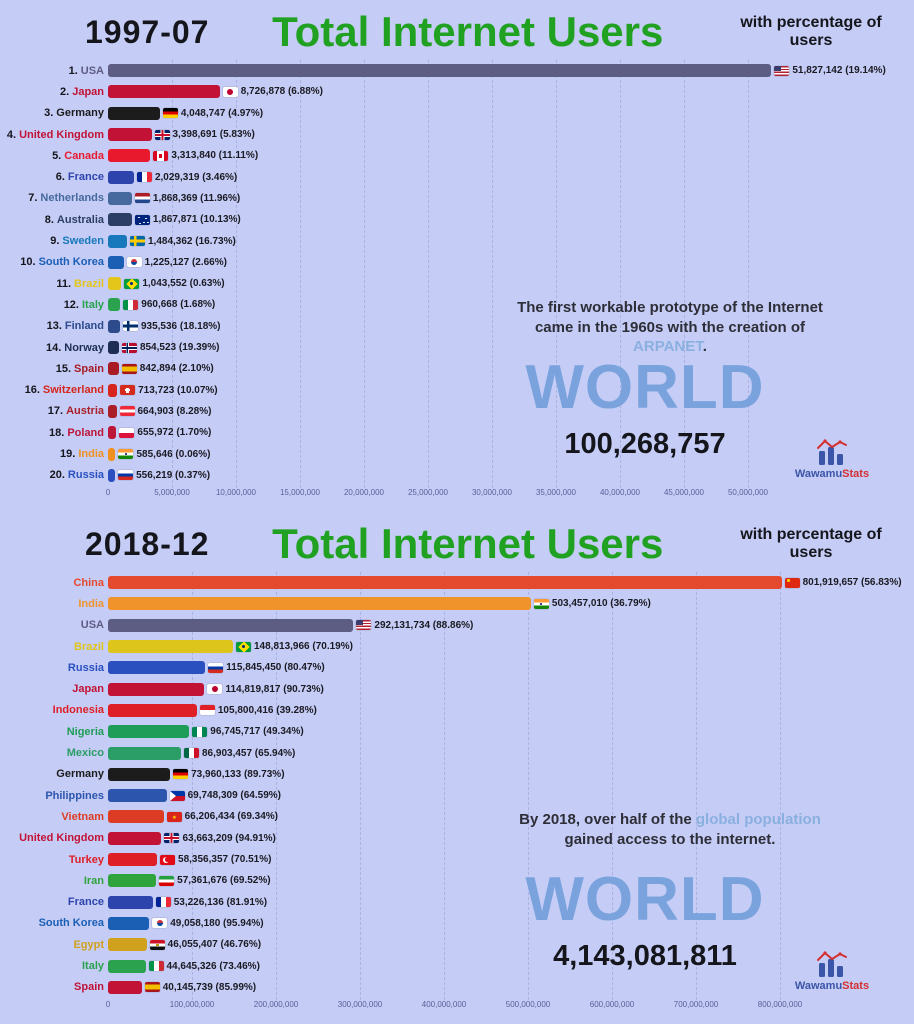  I want to click on bar-row-label: 16. Switzerland, so click(52, 390).